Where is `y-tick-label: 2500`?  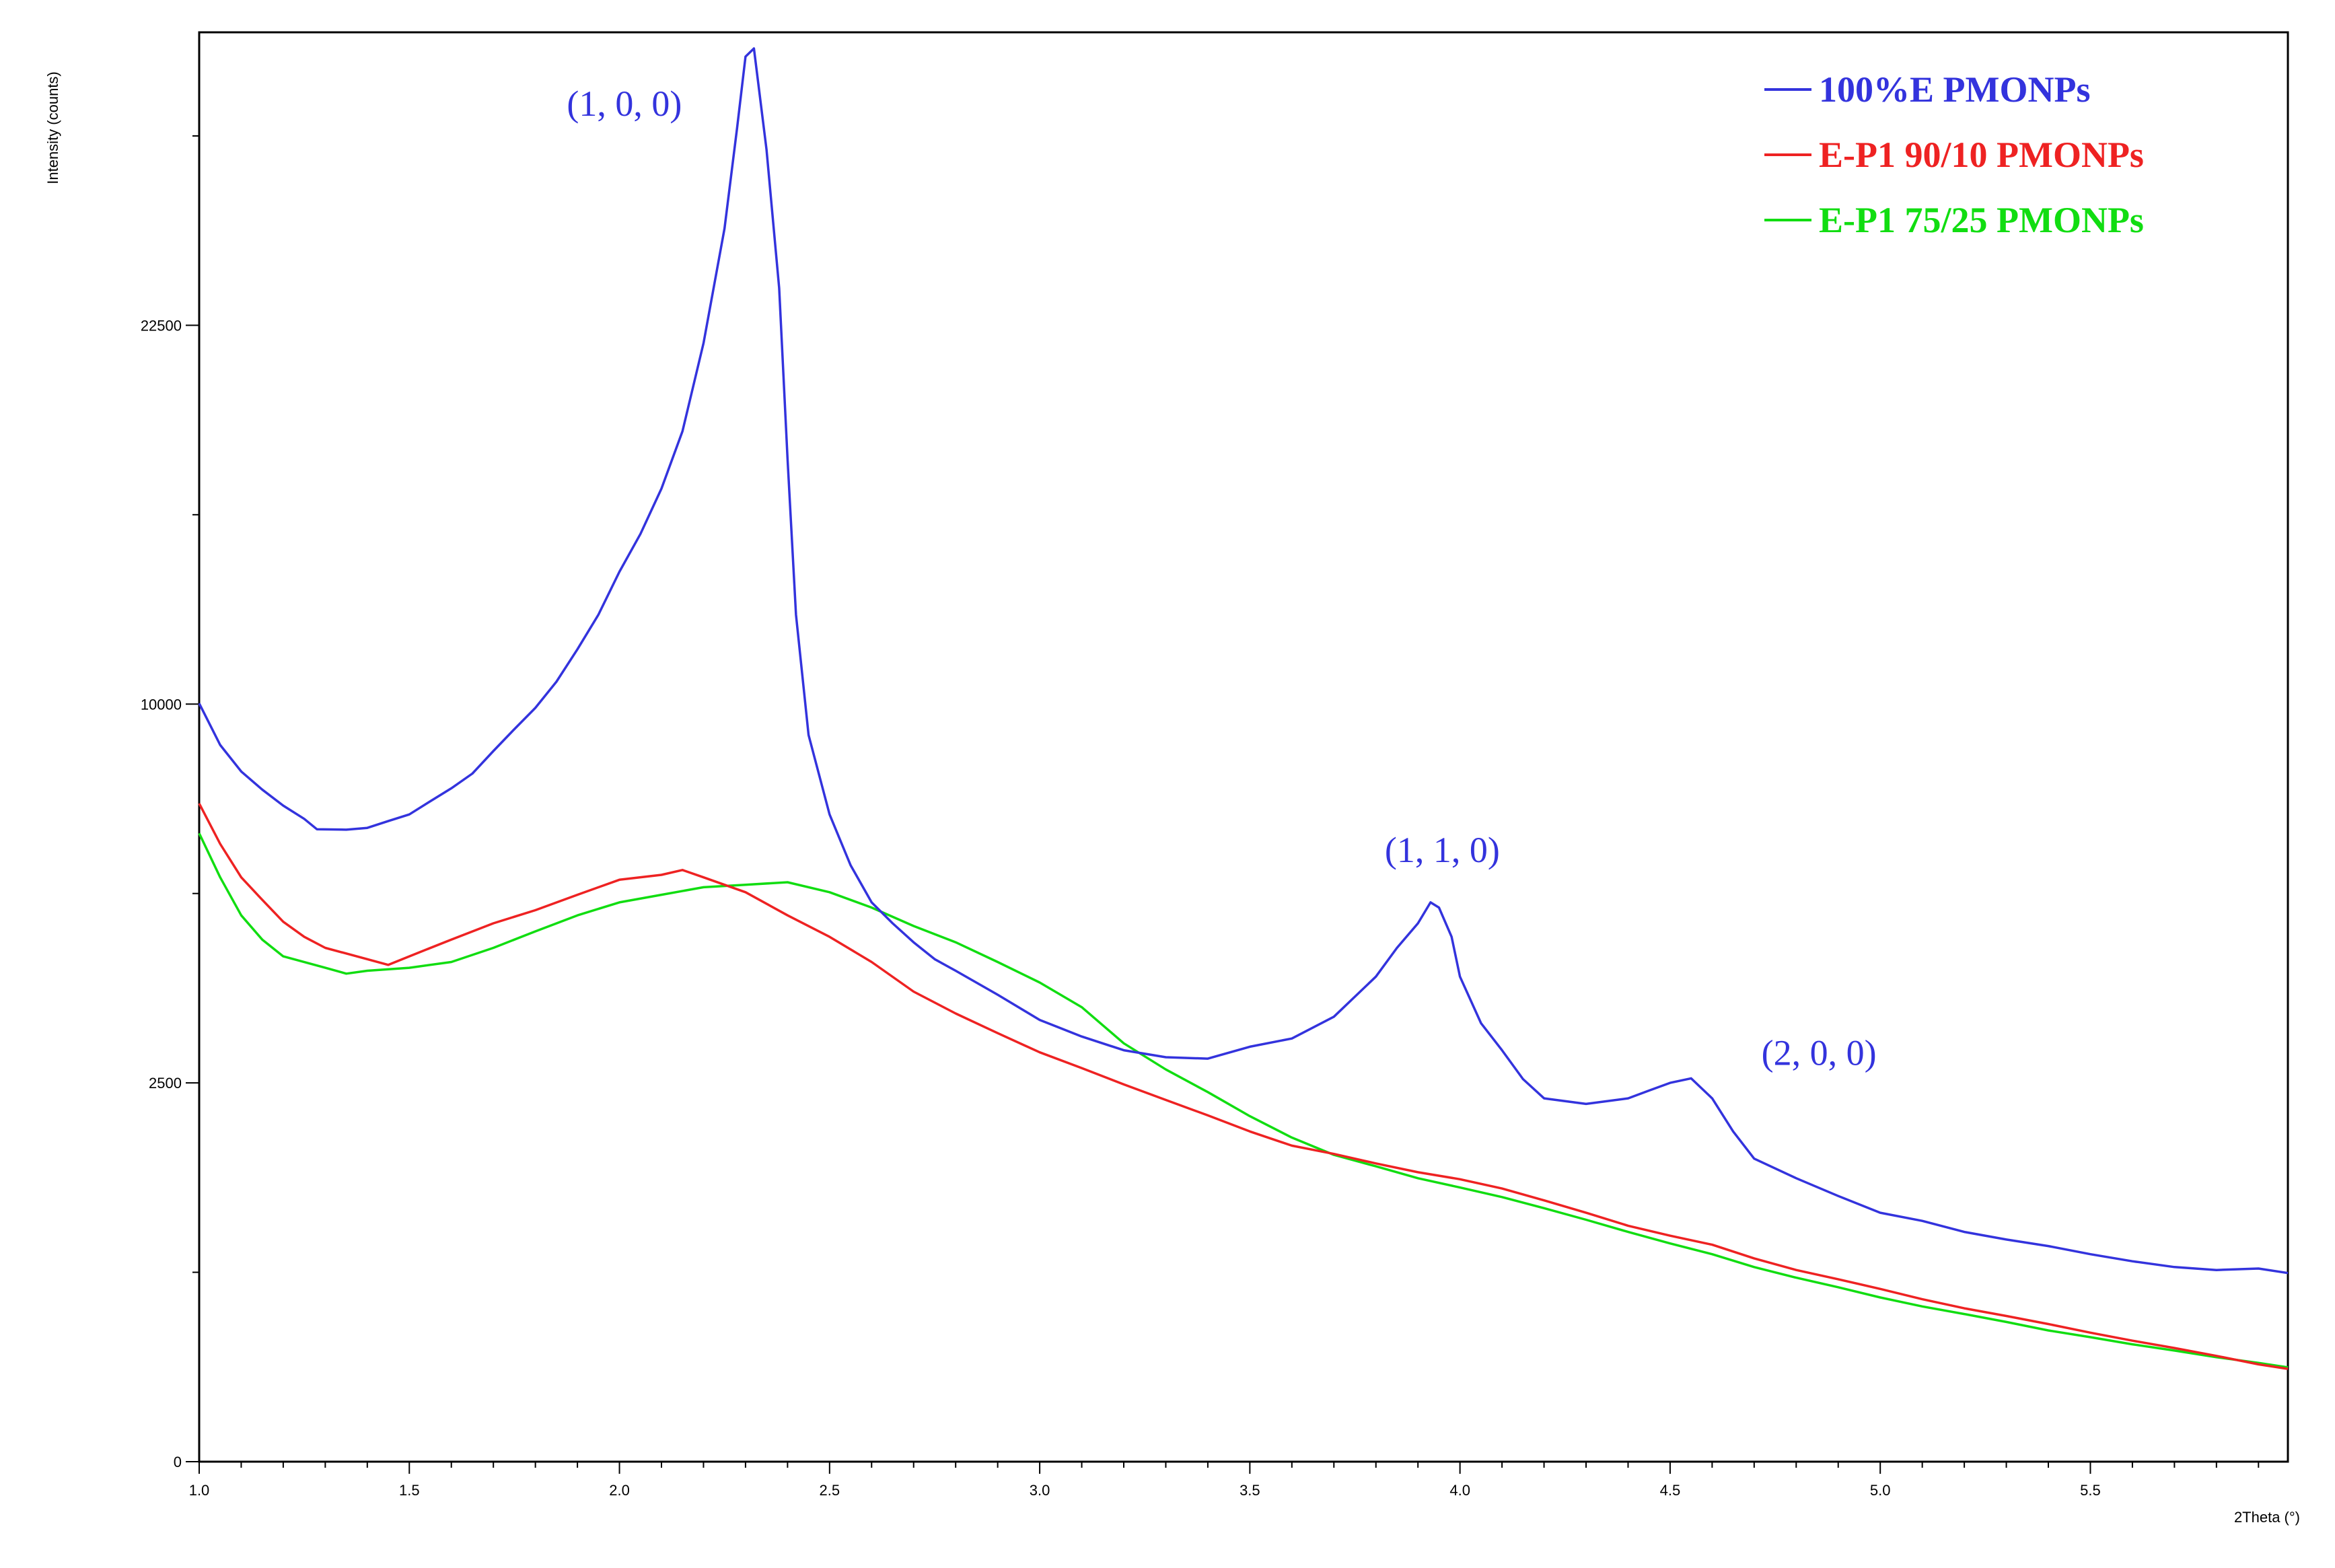 y-tick-label: 2500 is located at coordinates (165, 1084).